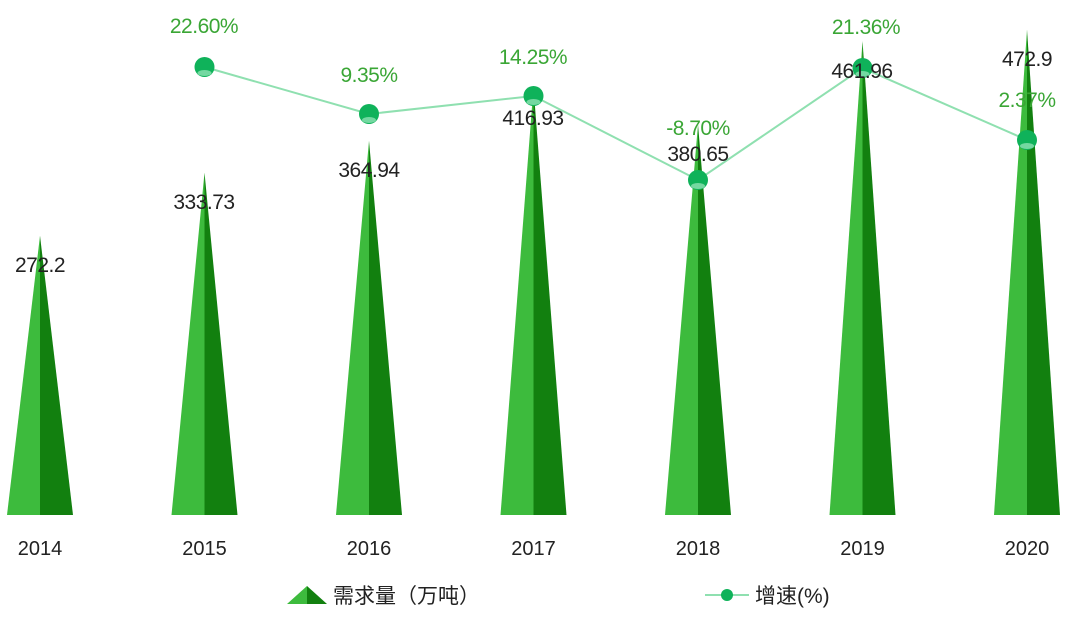 Image resolution: width=1070 pixels, height=618 pixels. What do you see at coordinates (204, 549) in the screenshot?
I see `x-tick-label: 2015` at bounding box center [204, 549].